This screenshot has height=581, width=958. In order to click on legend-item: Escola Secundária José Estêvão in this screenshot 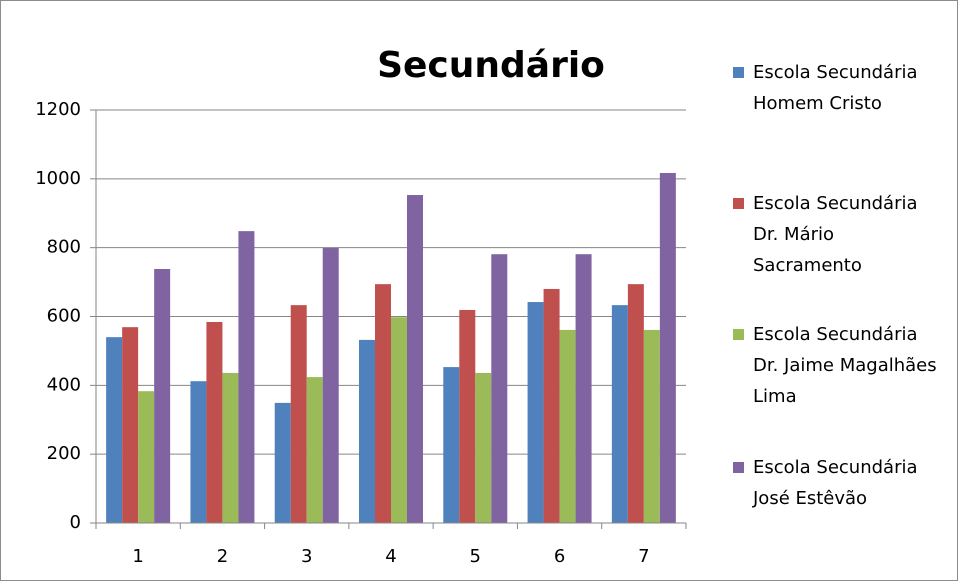, I will do `click(835, 483)`.